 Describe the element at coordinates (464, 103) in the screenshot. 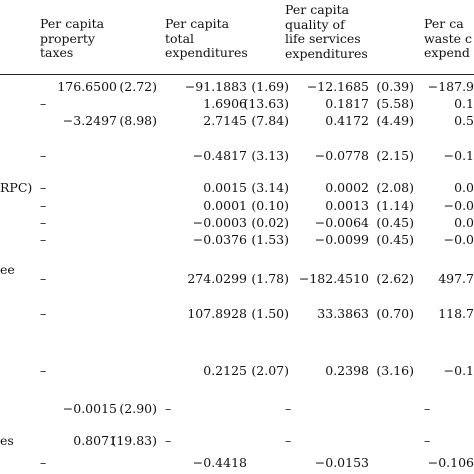

I see `cell-value: 0.1` at that location.